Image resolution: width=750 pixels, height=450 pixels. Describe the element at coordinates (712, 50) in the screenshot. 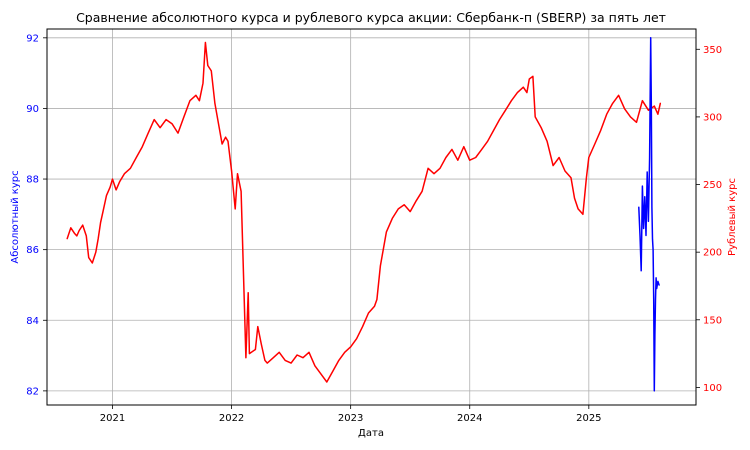

I see `right-y-tick-label: 350` at that location.